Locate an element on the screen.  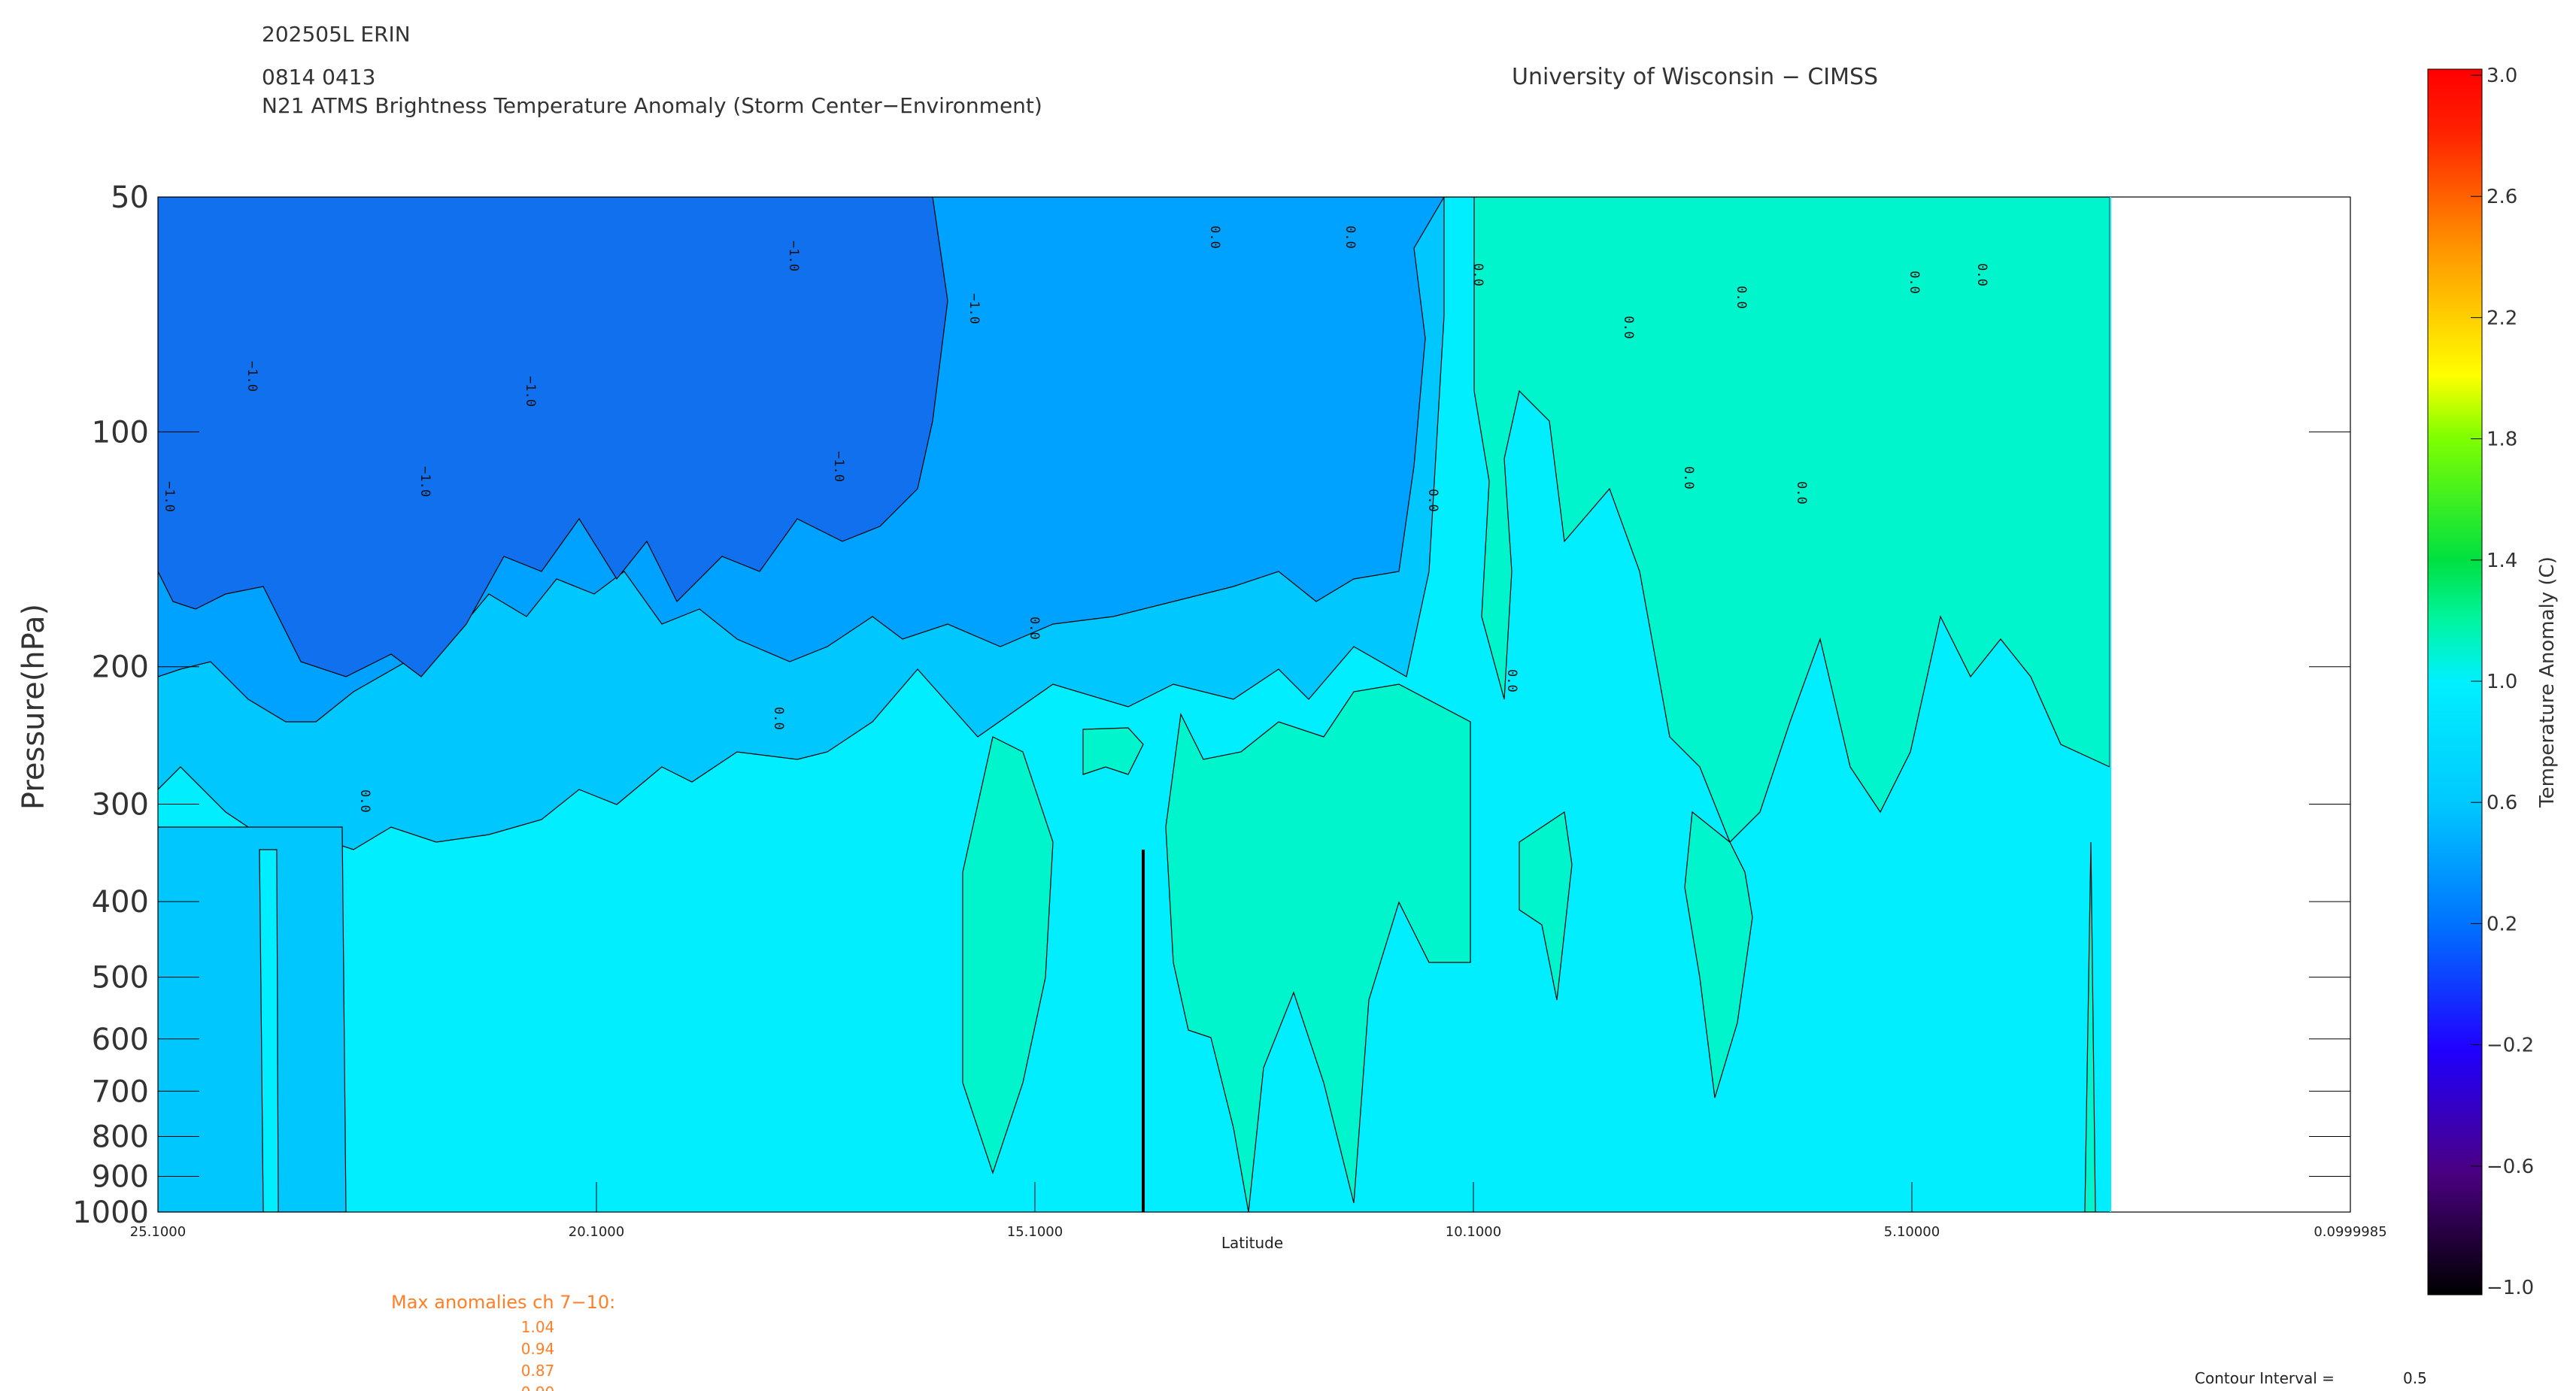
band-neg1.0-to-neg0.5 is located at coordinates (553, 437).